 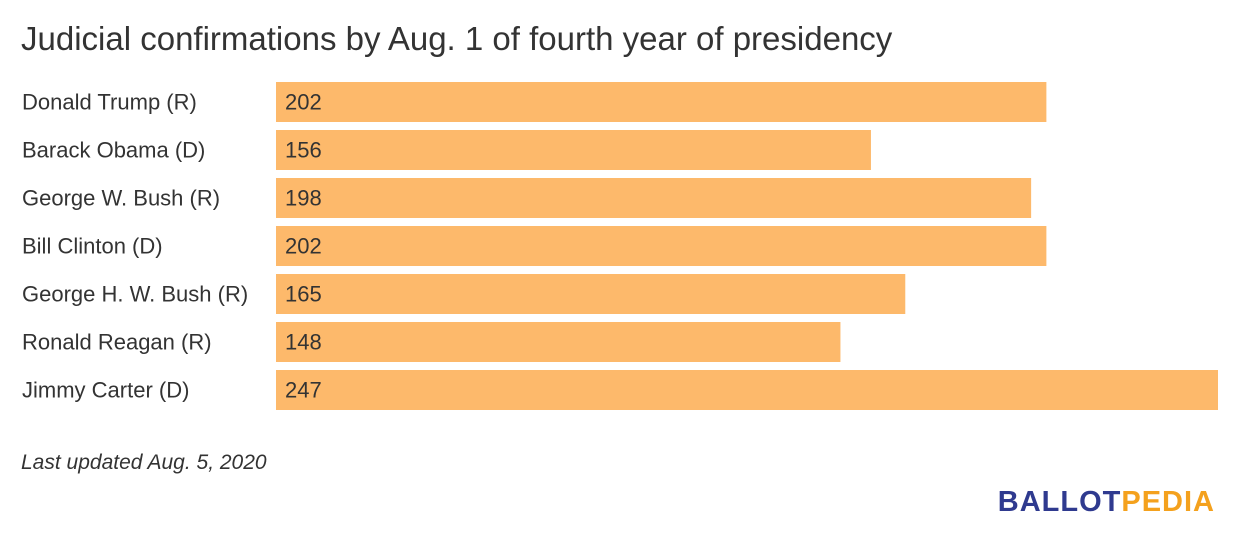 I want to click on last-updated-note: Last updated Aug. 5, 2020, so click(x=144, y=462).